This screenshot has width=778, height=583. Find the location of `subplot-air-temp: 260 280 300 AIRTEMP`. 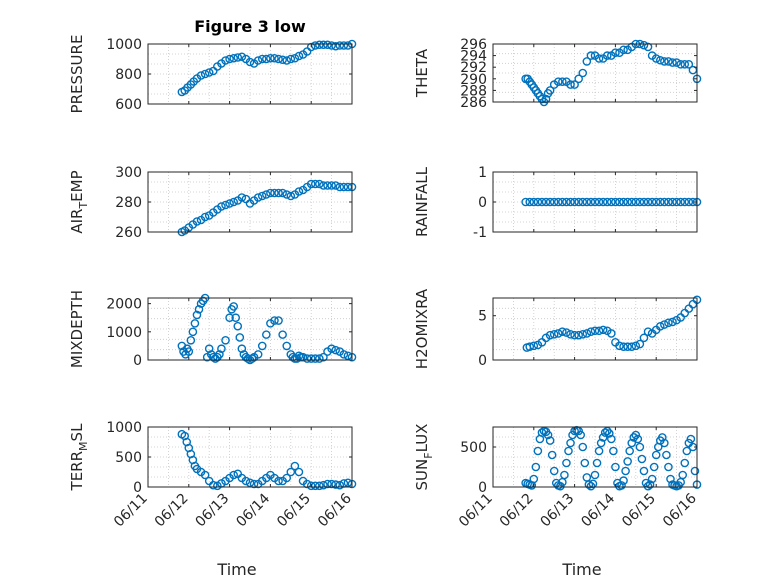

subplot-air-temp: 260 280 300 AIRTEMP is located at coordinates (212, 203).